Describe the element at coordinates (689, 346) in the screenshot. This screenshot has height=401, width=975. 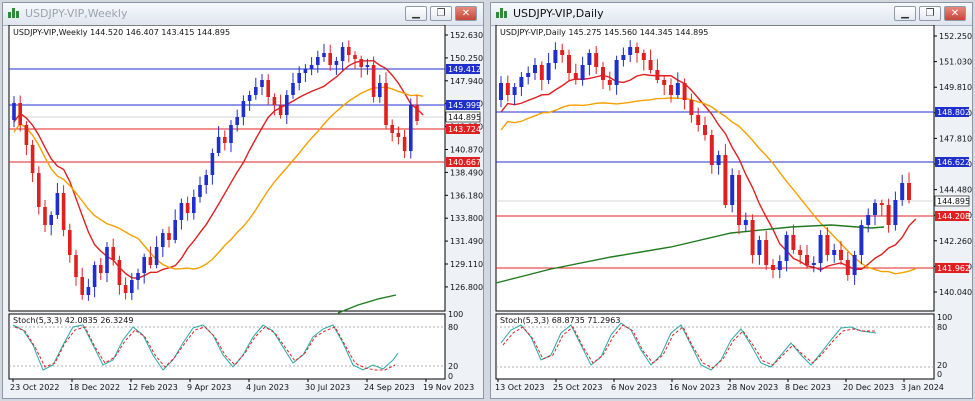
I see `stoch-signal-line` at that location.